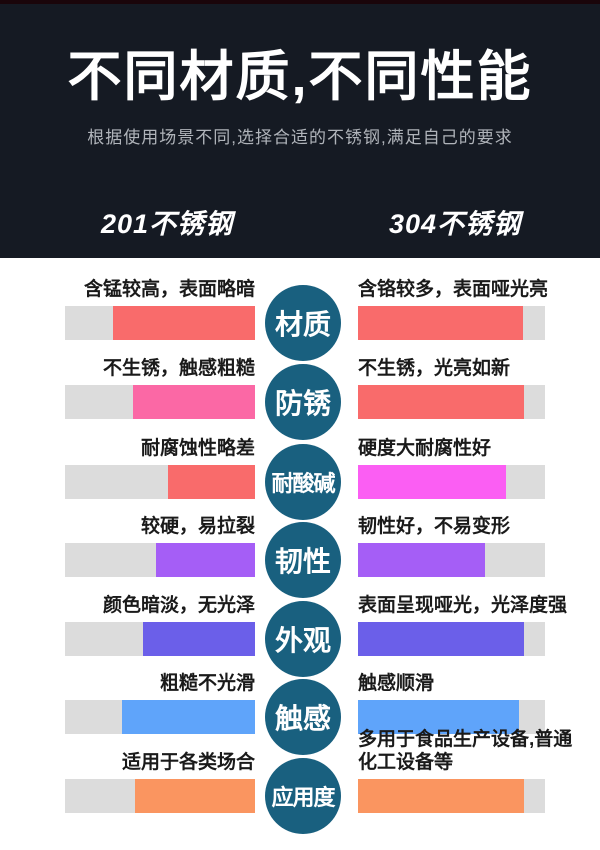  What do you see at coordinates (453, 290) in the screenshot?
I see `right-property-text: 含铬较多，表面哑光亮` at bounding box center [453, 290].